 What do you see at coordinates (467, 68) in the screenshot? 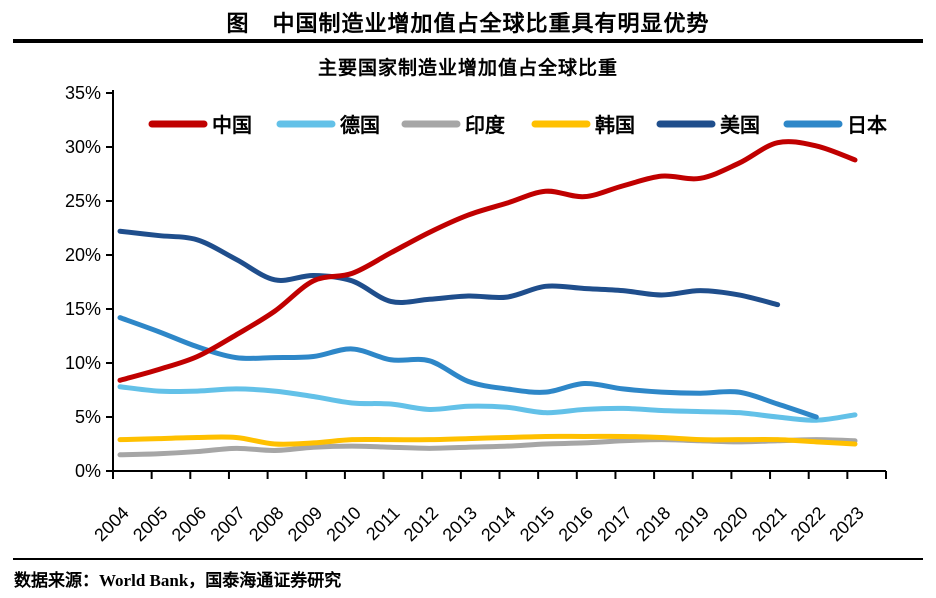
I see `chart-title: 主要国家制造业增加值占全球比重` at bounding box center [467, 68].